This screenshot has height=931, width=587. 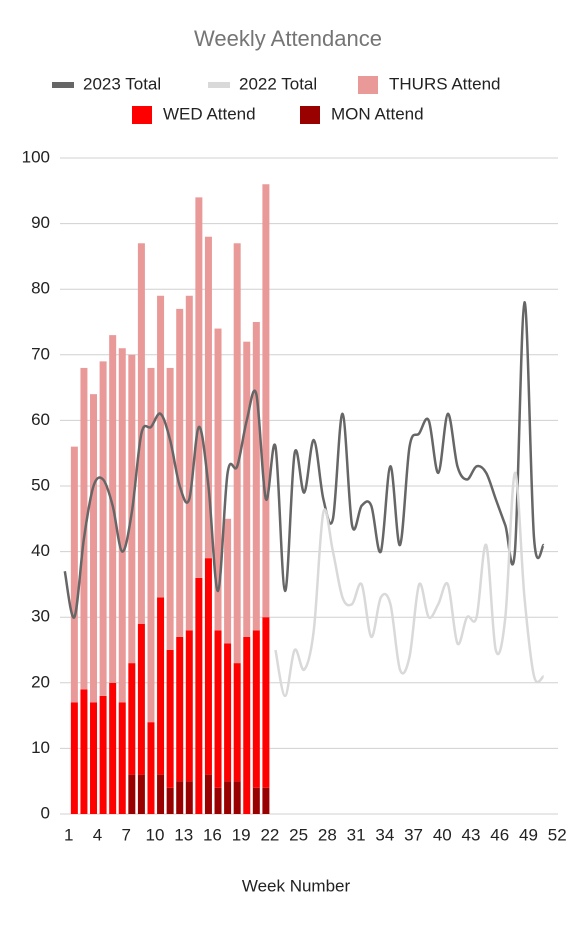 What do you see at coordinates (155, 834) in the screenshot?
I see `x-tick-label: 10` at bounding box center [155, 834].